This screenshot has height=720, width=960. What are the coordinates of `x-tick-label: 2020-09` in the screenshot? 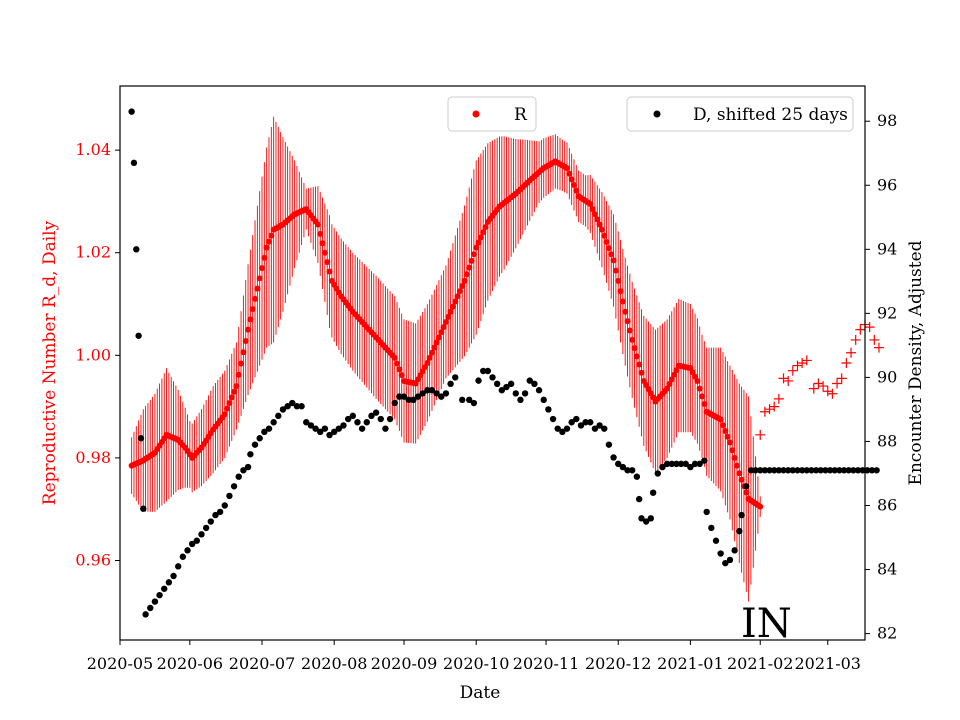 It's located at (404, 663).